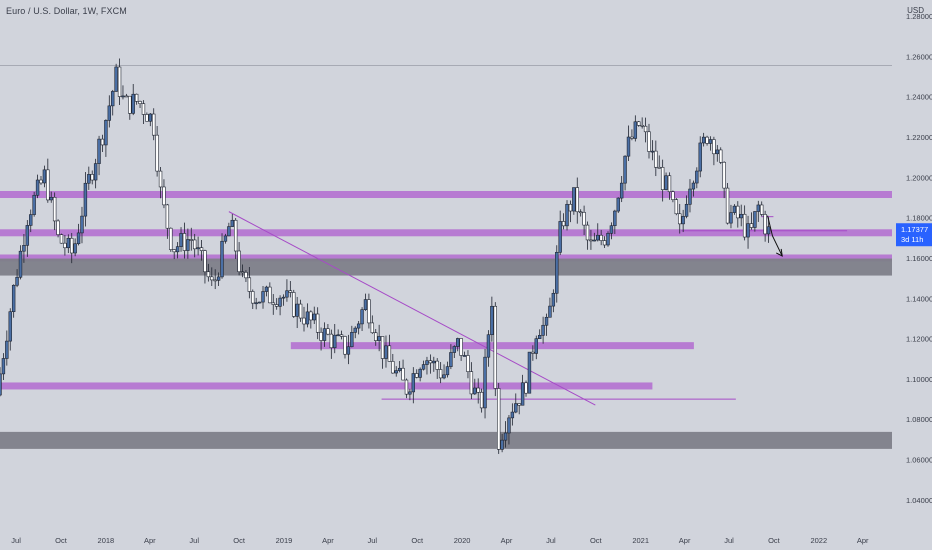 This screenshot has height=550, width=932. What do you see at coordinates (106, 540) in the screenshot?
I see `x-tick-label: 2018` at bounding box center [106, 540].